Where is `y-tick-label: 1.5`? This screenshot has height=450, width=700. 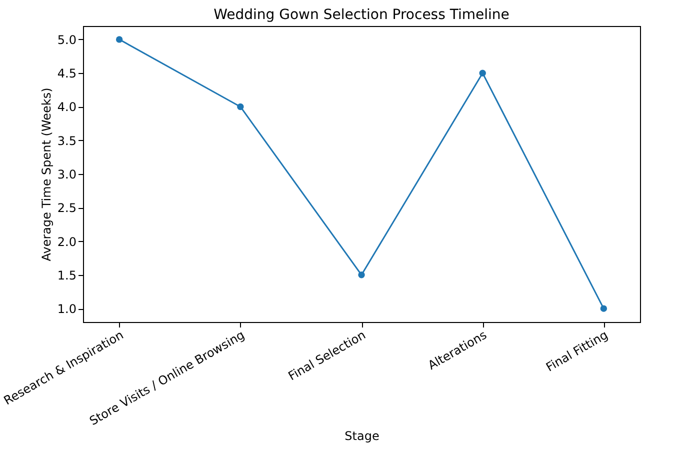 y-tick-label: 1.5 is located at coordinates (66, 275).